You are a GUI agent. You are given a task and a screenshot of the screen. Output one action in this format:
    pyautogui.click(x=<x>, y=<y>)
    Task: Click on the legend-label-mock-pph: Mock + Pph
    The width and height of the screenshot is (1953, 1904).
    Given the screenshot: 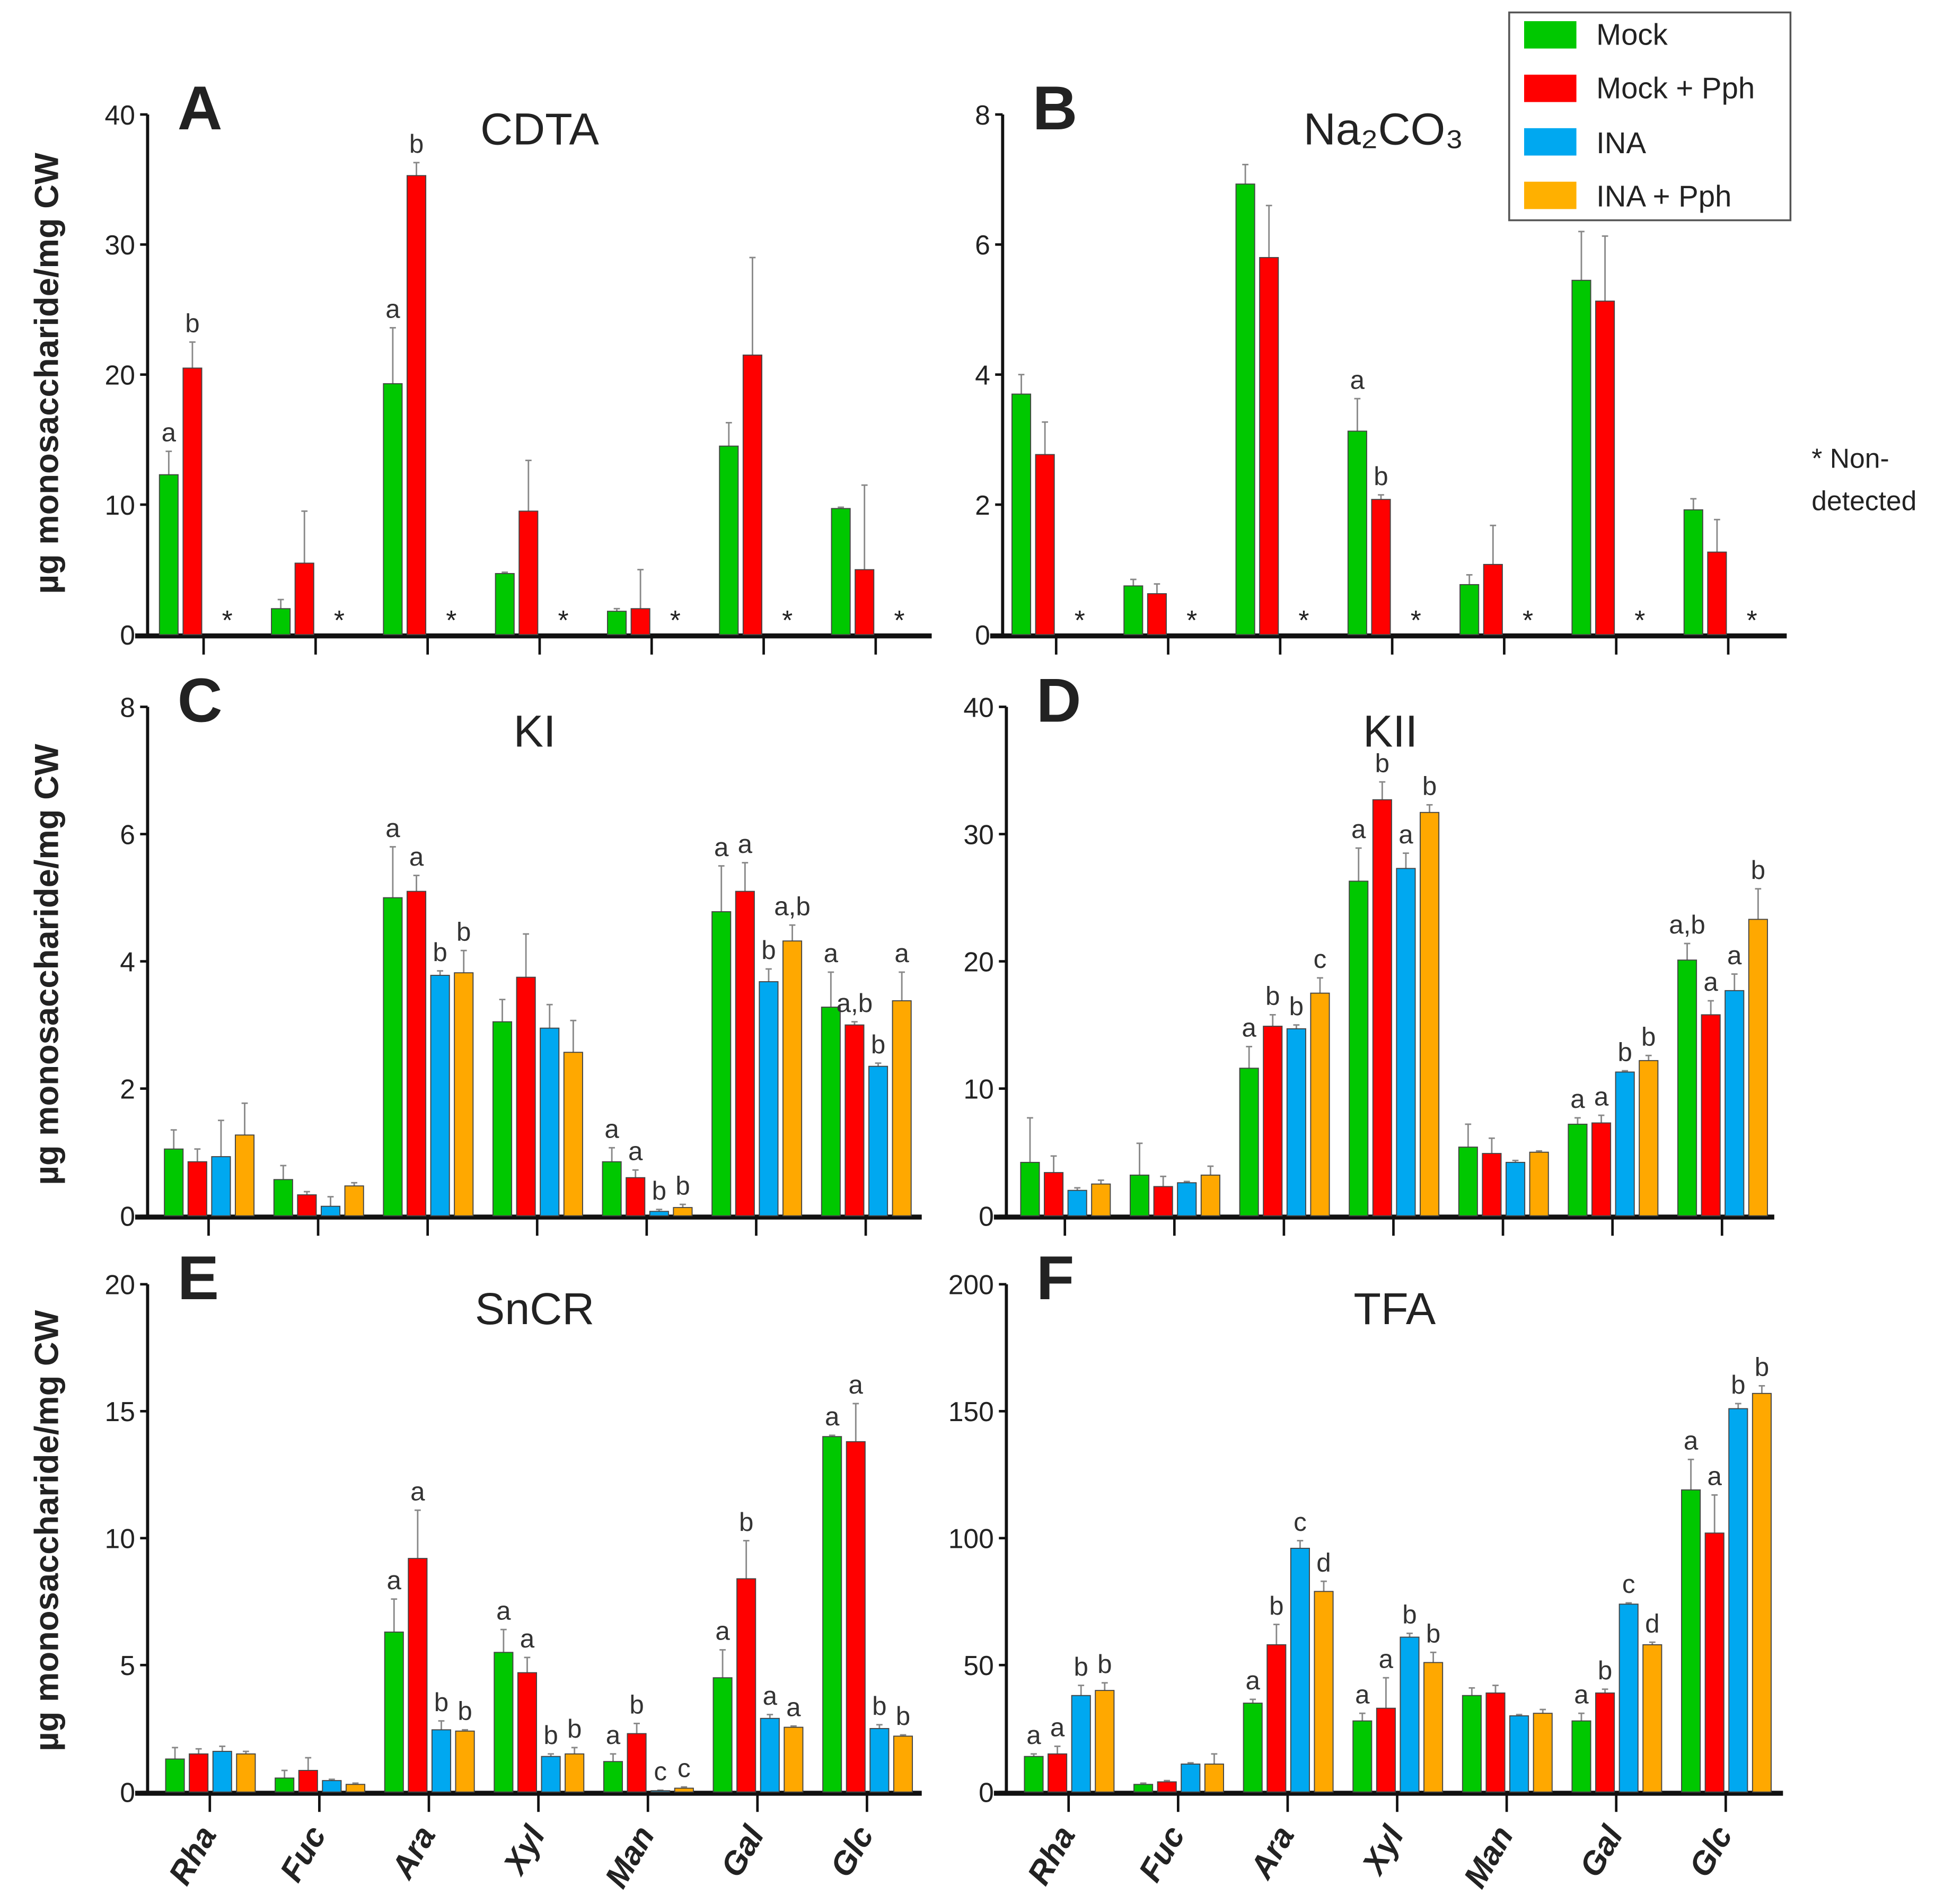 What is the action you would take?
    pyautogui.click(x=1676, y=87)
    